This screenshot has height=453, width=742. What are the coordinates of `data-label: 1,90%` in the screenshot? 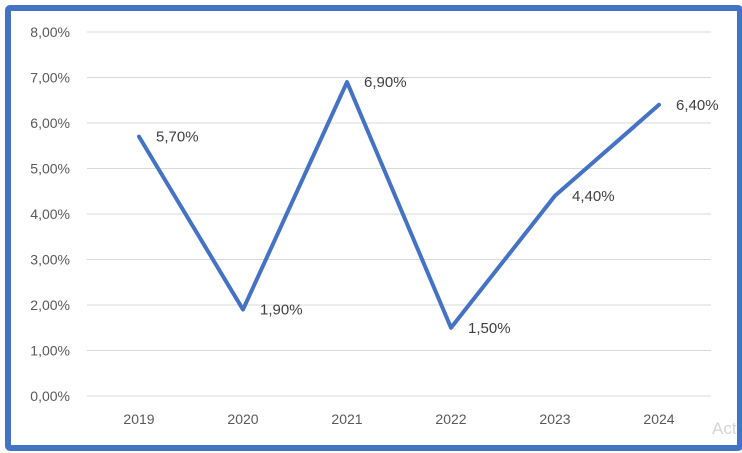 It's located at (281, 310).